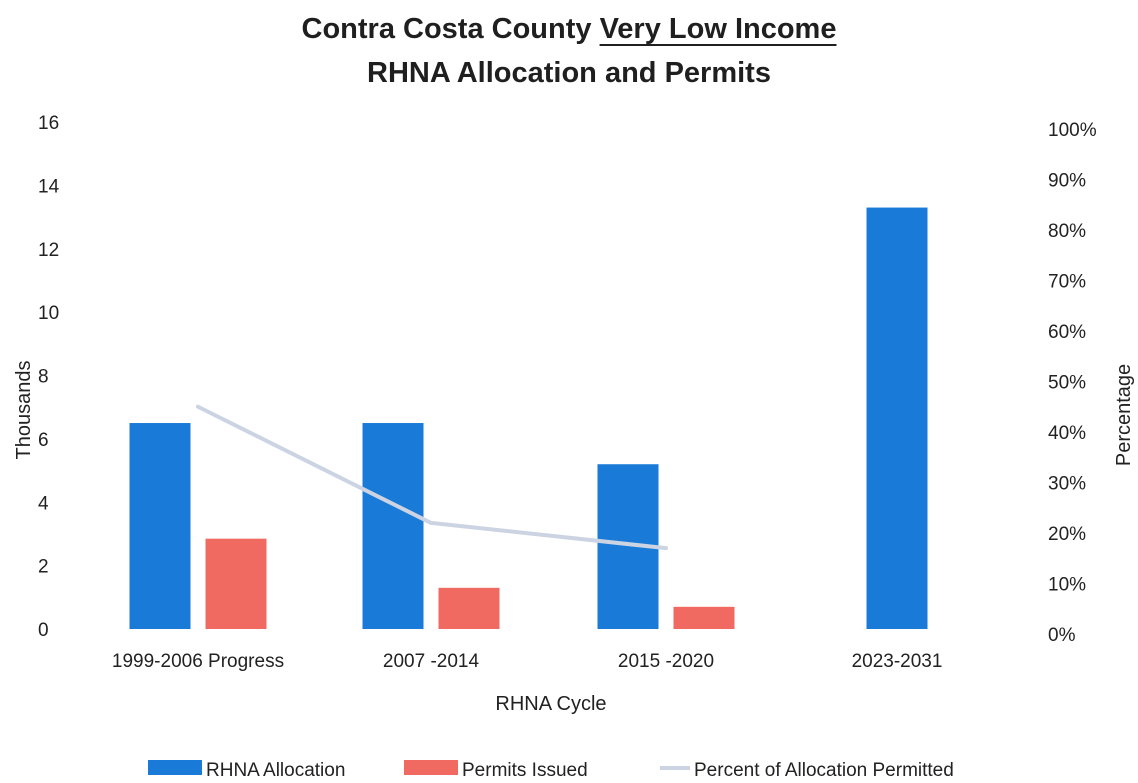 The width and height of the screenshot is (1138, 783). I want to click on legend-label: RHNA Allocation, so click(275, 770).